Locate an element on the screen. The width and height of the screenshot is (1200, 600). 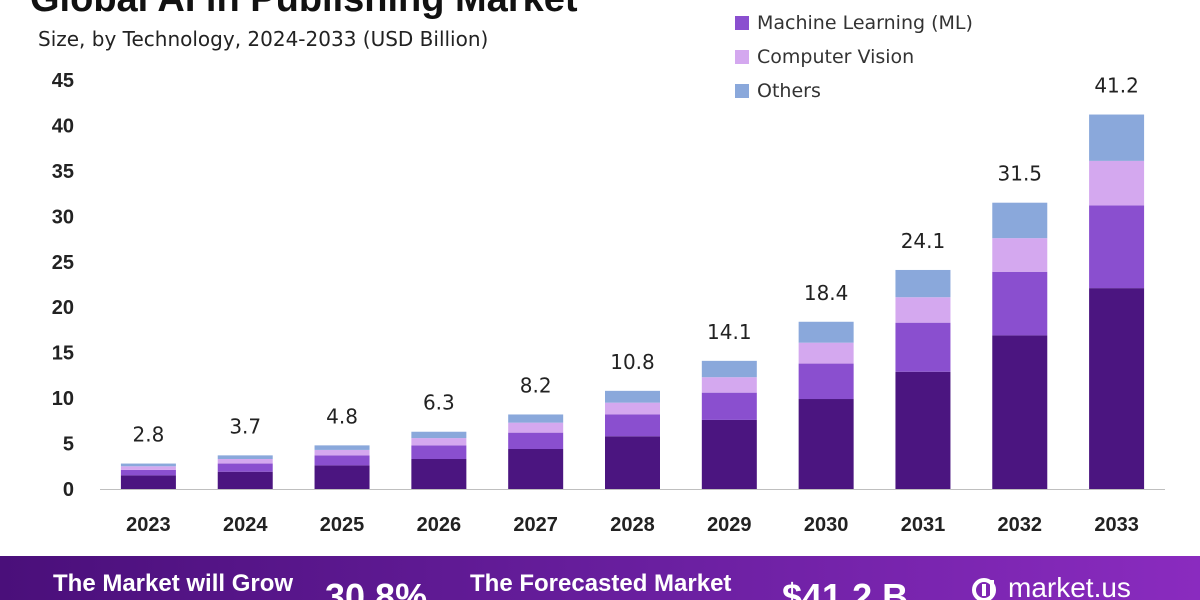
y-tick-label: 0 is located at coordinates (68, 490).